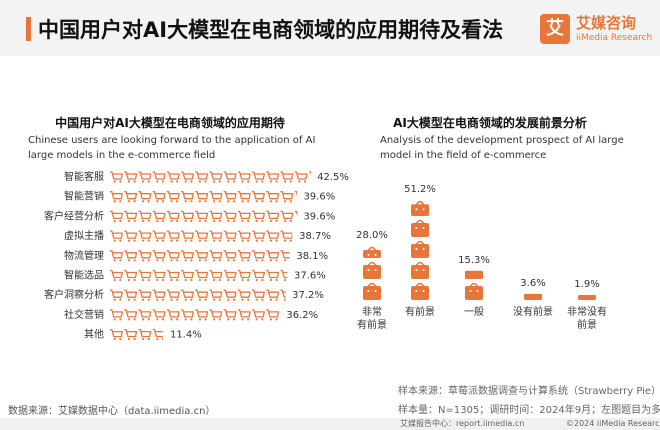 The image size is (660, 430). Describe the element at coordinates (532, 283) in the screenshot. I see `value-label: 3.6%` at that location.